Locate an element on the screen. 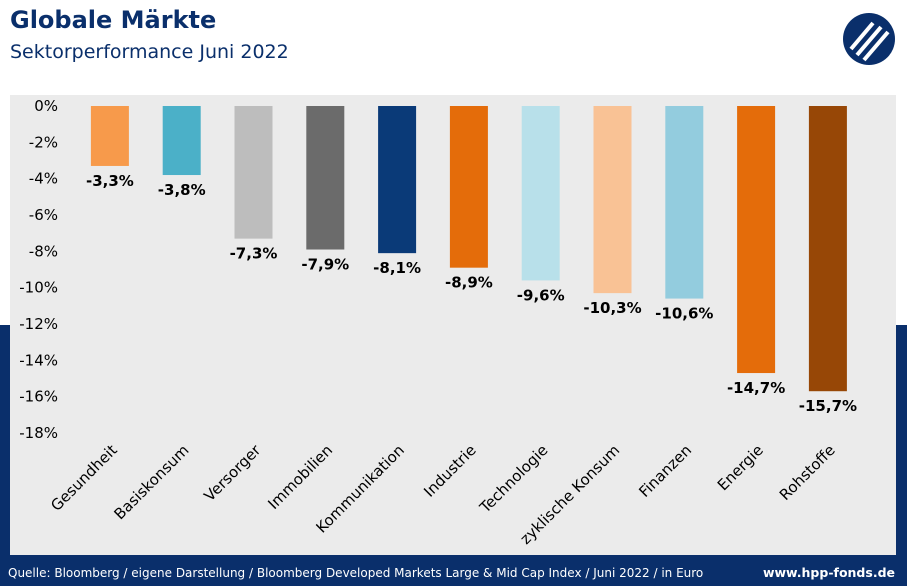 This screenshot has width=907, height=586. bar-immobilien is located at coordinates (325, 178).